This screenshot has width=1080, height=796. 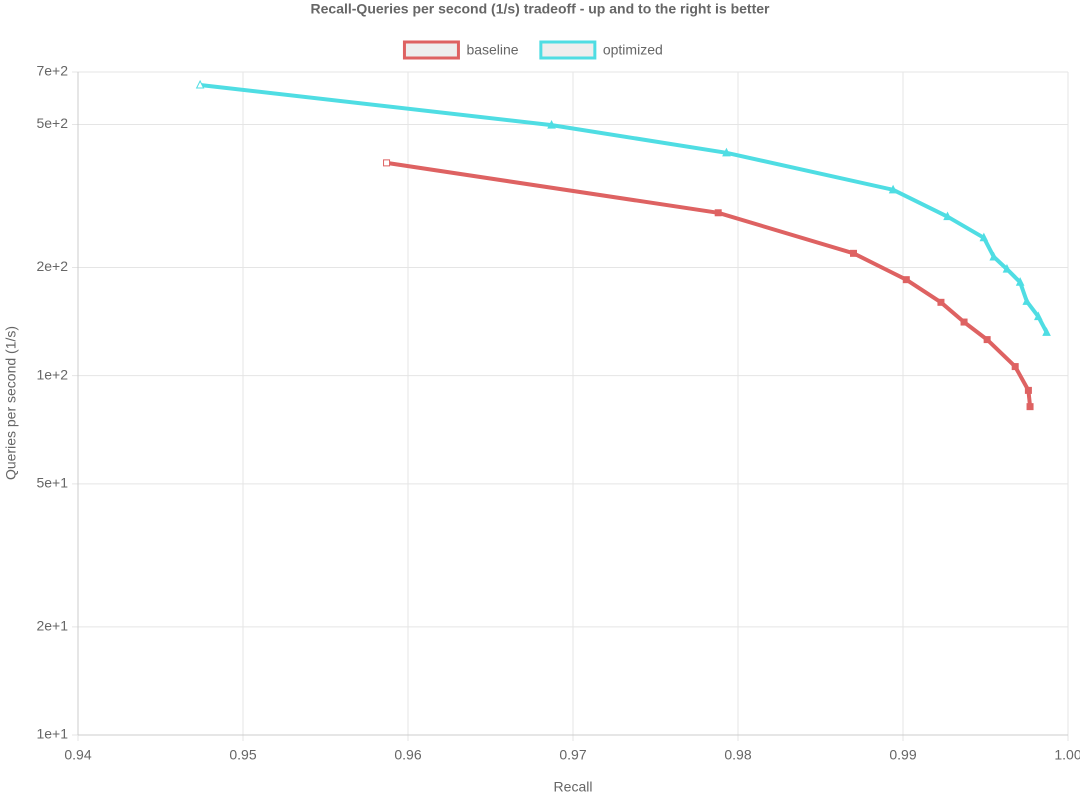 I want to click on y-tick-label: 5e+2, so click(x=52, y=123).